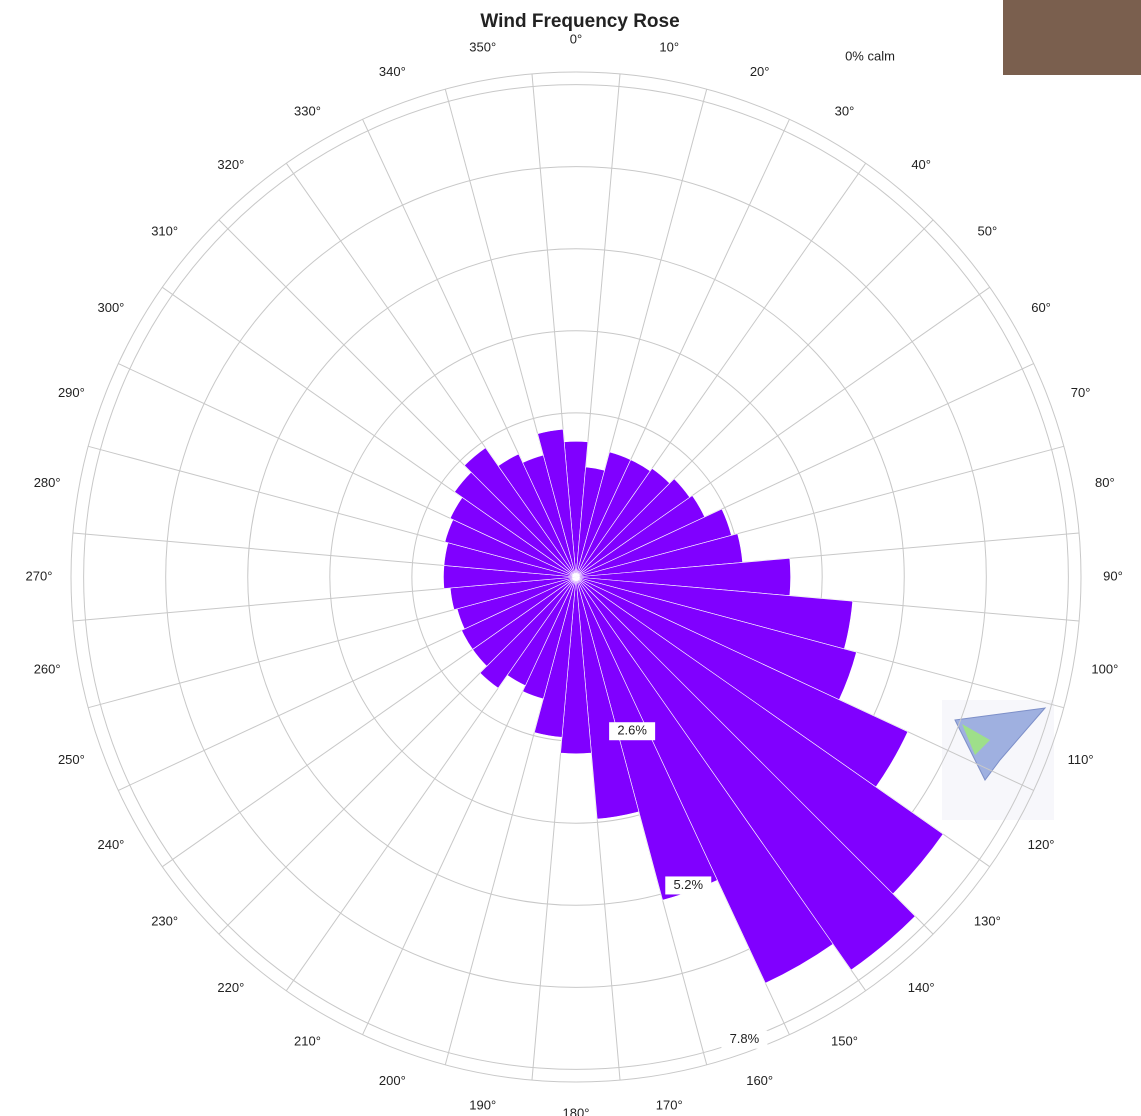 The image size is (1141, 1116). What do you see at coordinates (482, 47) in the screenshot?
I see `direction-label: 350°` at bounding box center [482, 47].